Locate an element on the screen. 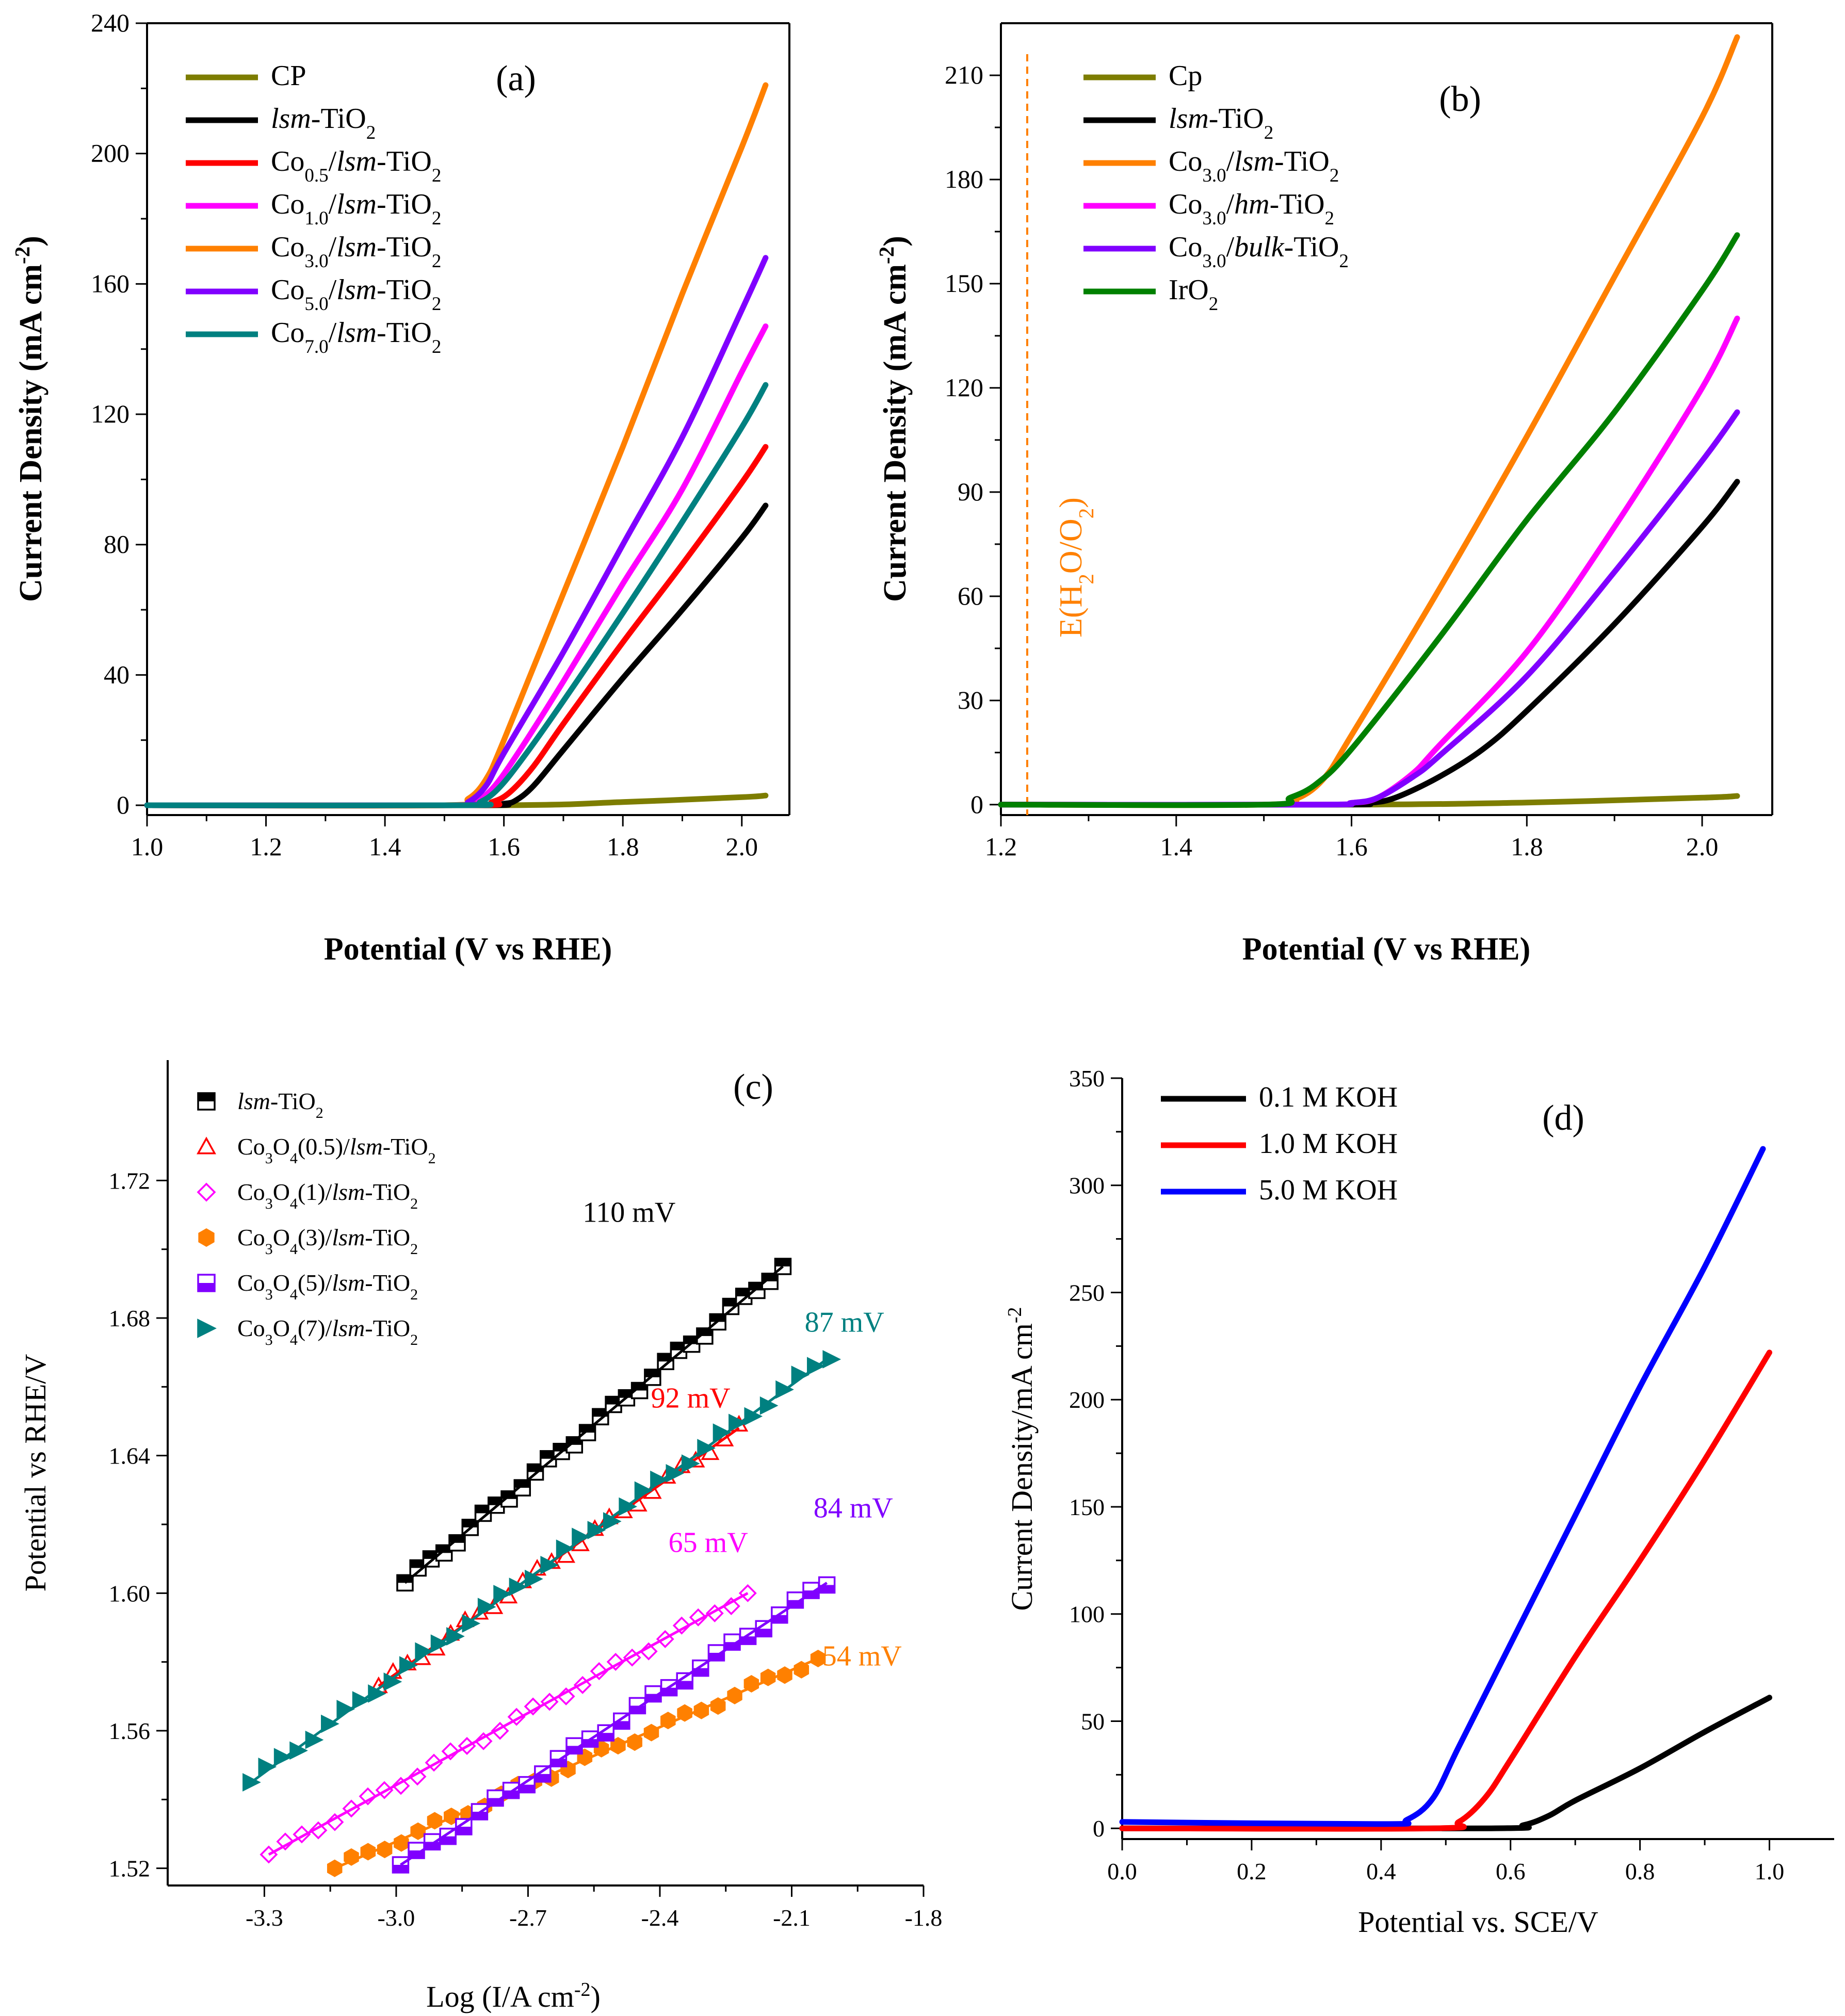 The image size is (1845, 2016). tafel-slope-label: 84 mV is located at coordinates (853, 1508).